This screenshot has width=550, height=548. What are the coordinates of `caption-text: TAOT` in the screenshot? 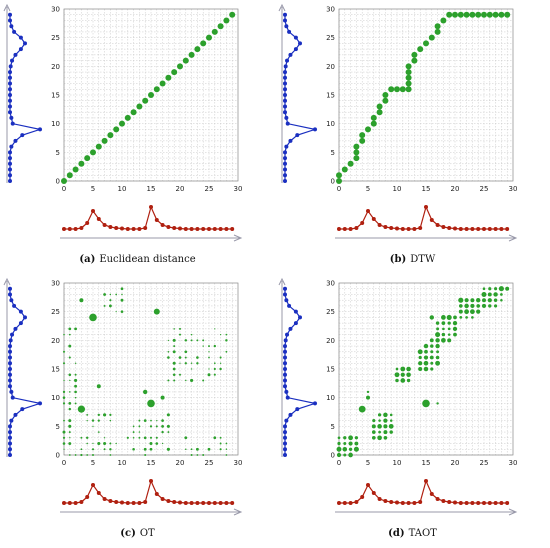 It's located at (422, 533).